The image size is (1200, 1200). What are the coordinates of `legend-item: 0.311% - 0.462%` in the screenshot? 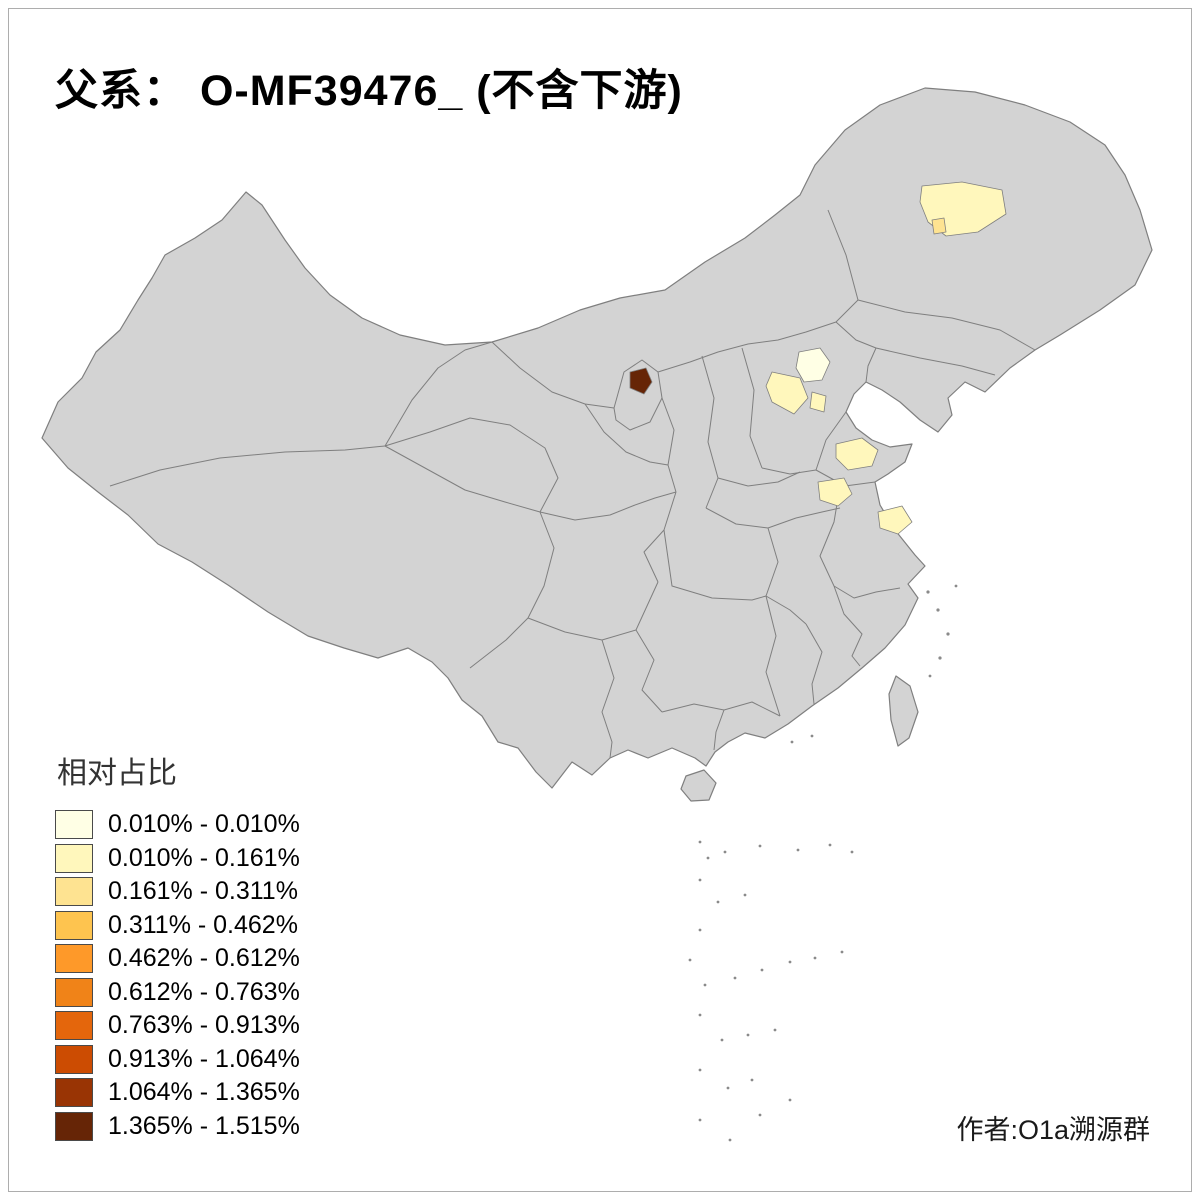 It's located at (177, 926).